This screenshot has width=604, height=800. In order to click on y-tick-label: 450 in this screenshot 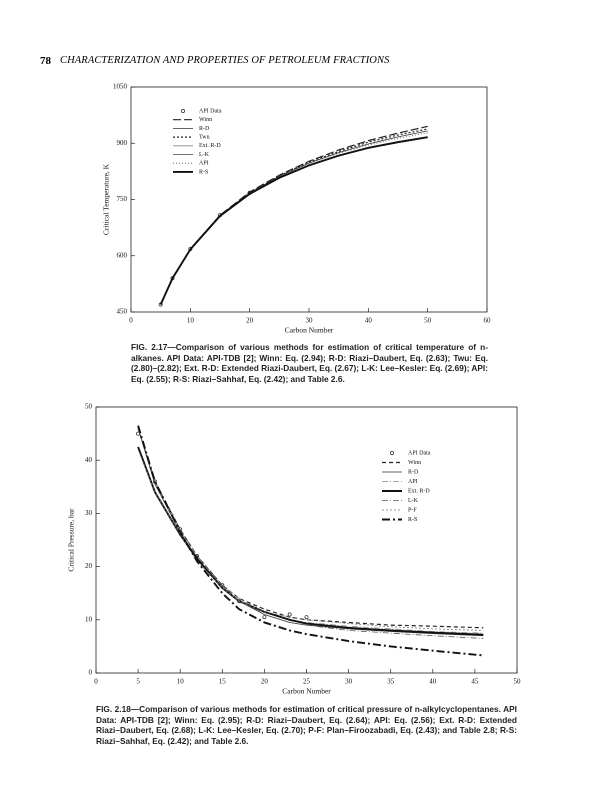, I will do `click(122, 312)`.